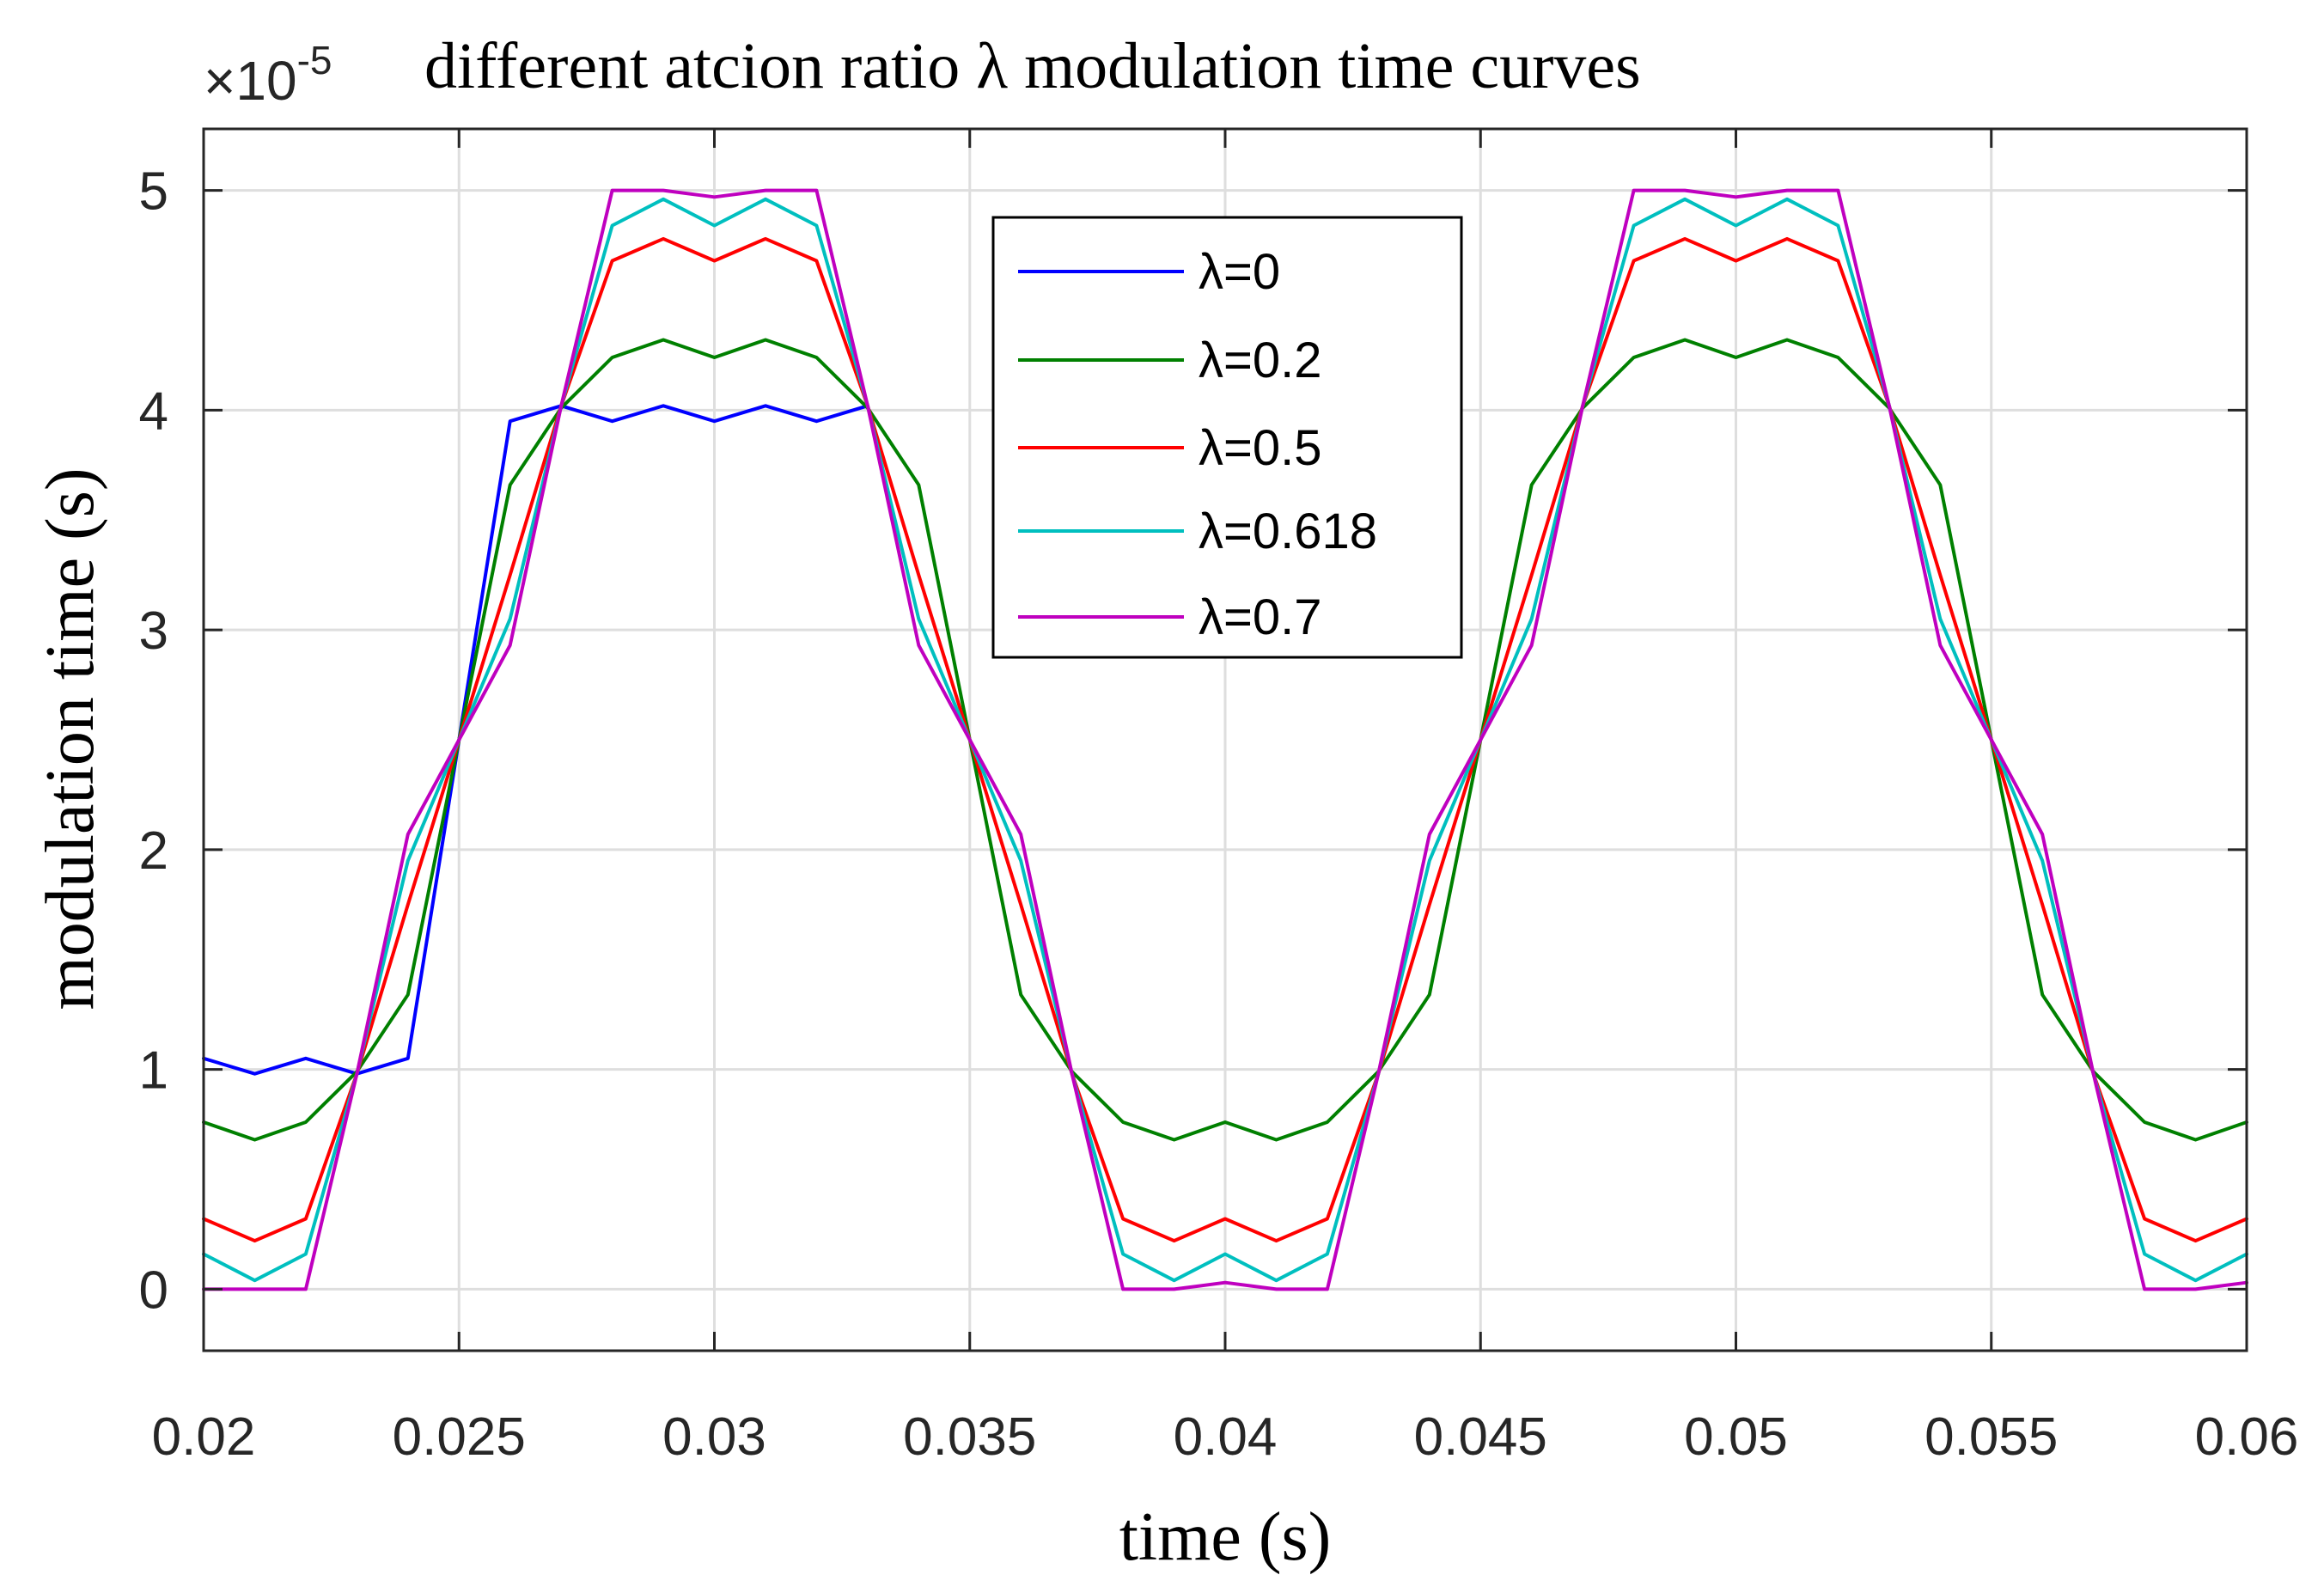 The width and height of the screenshot is (2324, 1587). Describe the element at coordinates (1736, 1437) in the screenshot. I see `x-tick-label: 0.05` at that location.